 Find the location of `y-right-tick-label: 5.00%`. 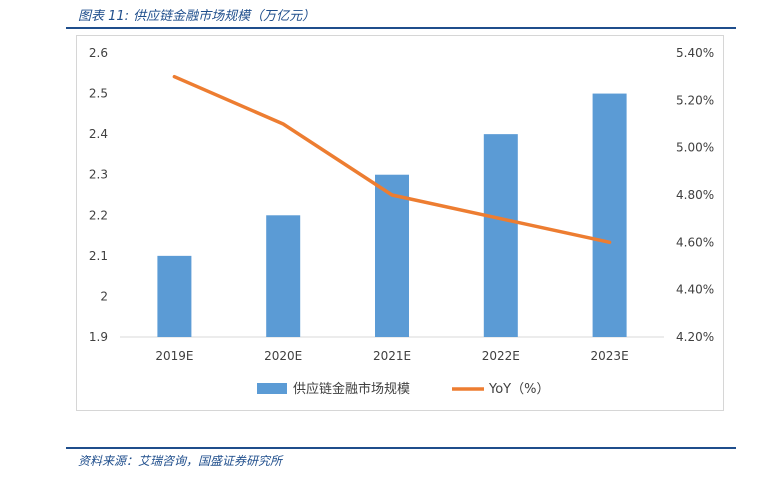

y-right-tick-label: 5.00% is located at coordinates (695, 148).